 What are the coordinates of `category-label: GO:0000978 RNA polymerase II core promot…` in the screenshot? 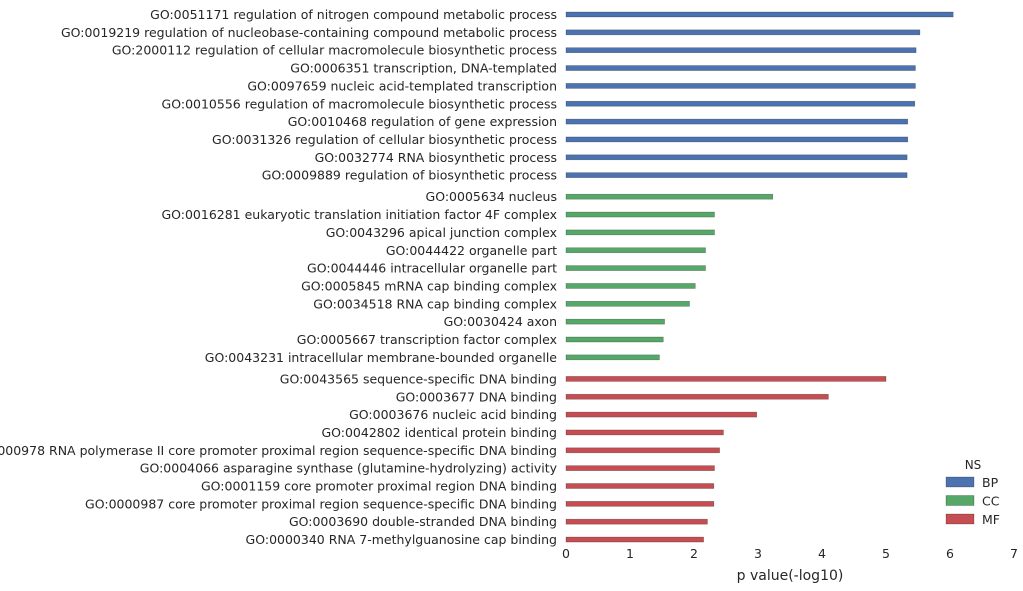 It's located at (278, 450).